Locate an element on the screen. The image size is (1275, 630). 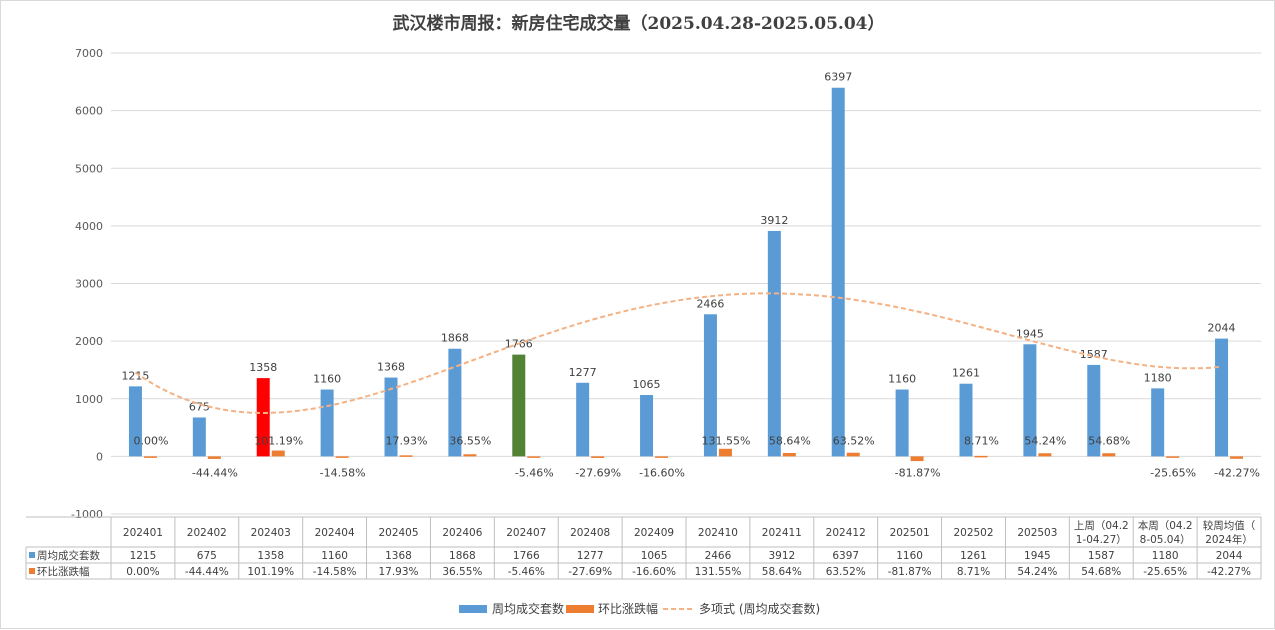
table-value: 1358 is located at coordinates (270, 556).